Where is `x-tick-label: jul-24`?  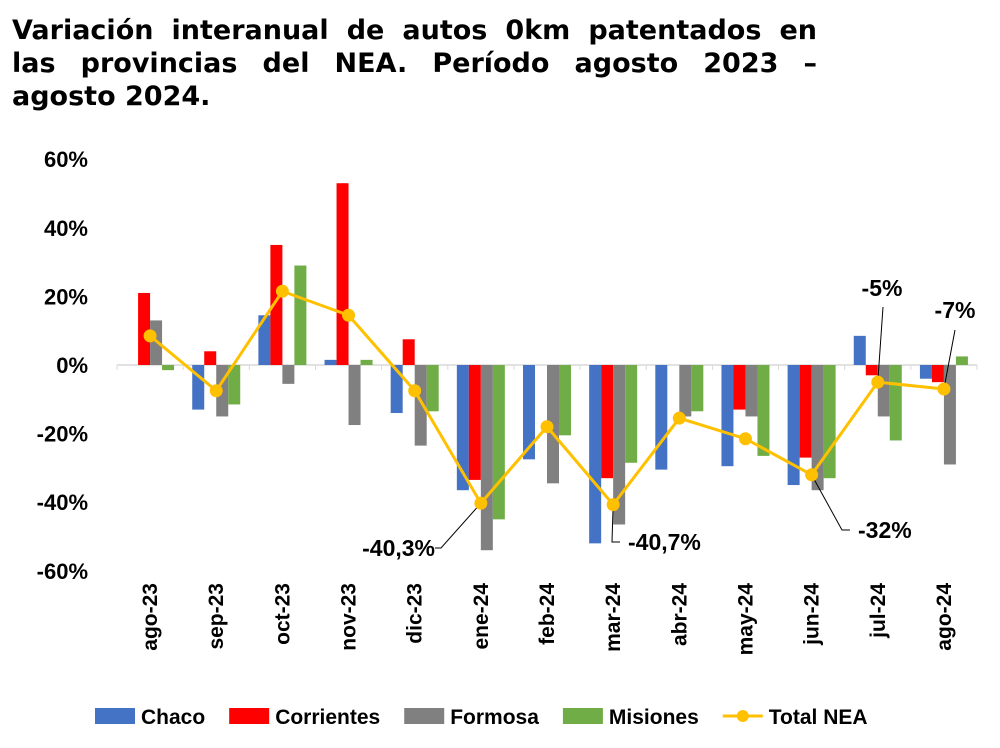 x-tick-label: jul-24 is located at coordinates (878, 611).